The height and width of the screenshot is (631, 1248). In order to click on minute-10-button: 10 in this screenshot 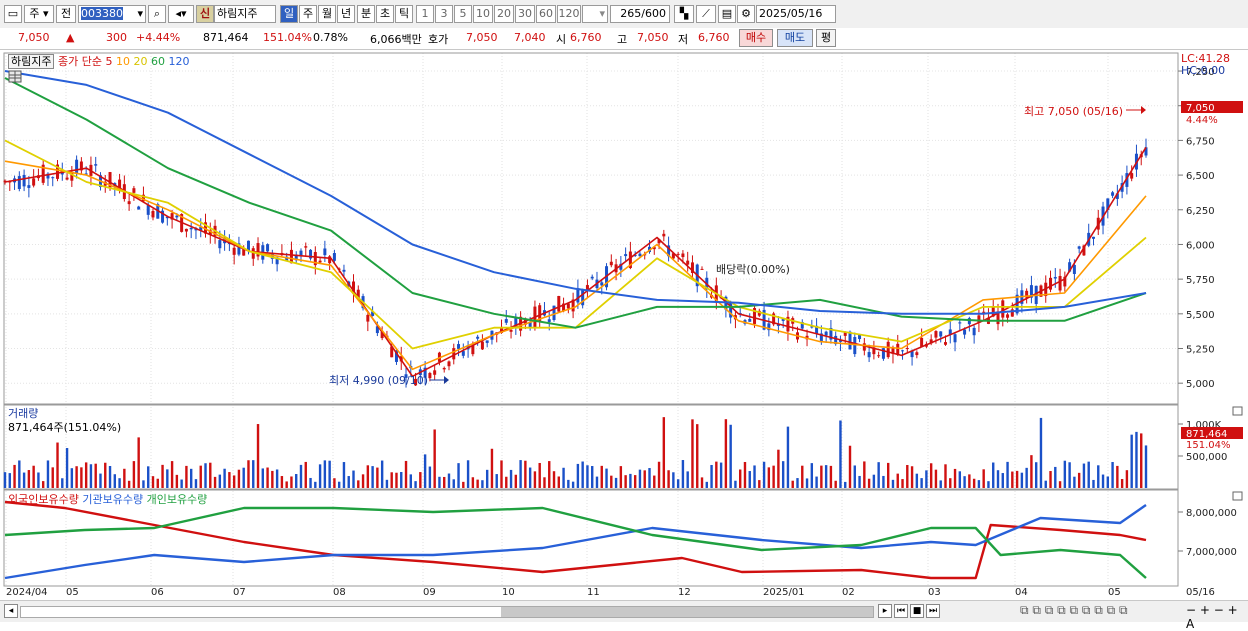, I will do `click(483, 14)`.